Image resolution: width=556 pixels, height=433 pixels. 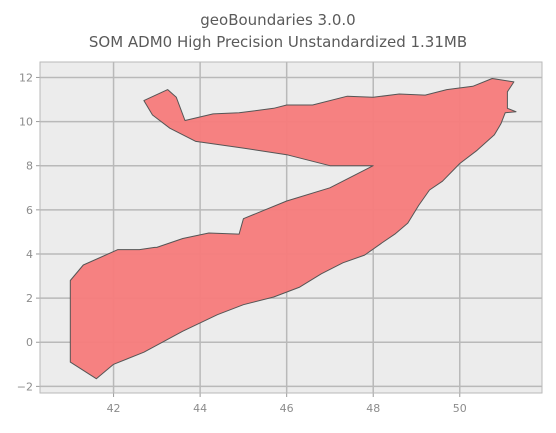 What do you see at coordinates (26, 122) in the screenshot?
I see `y-tick-label: 10` at bounding box center [26, 122].